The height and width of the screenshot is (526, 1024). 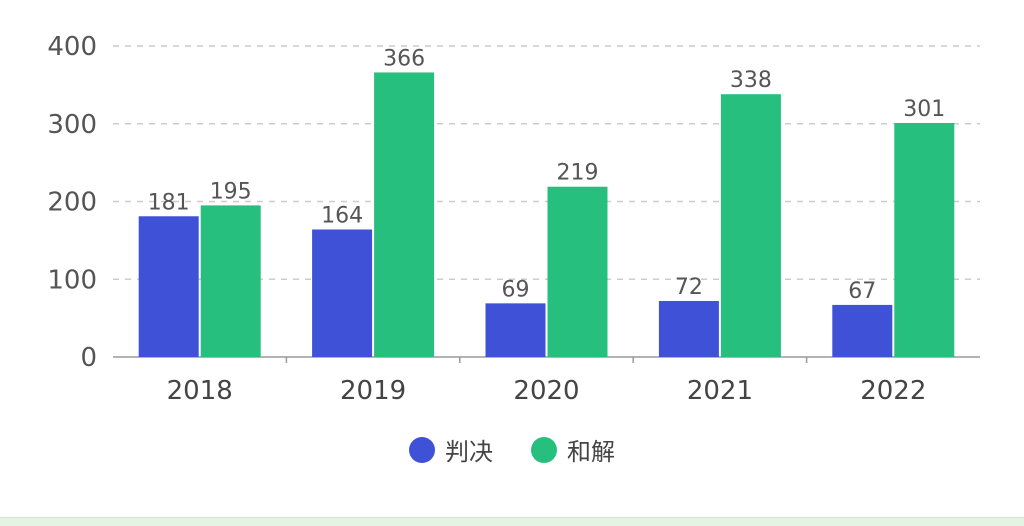 I want to click on data-label: 219, so click(x=578, y=173).